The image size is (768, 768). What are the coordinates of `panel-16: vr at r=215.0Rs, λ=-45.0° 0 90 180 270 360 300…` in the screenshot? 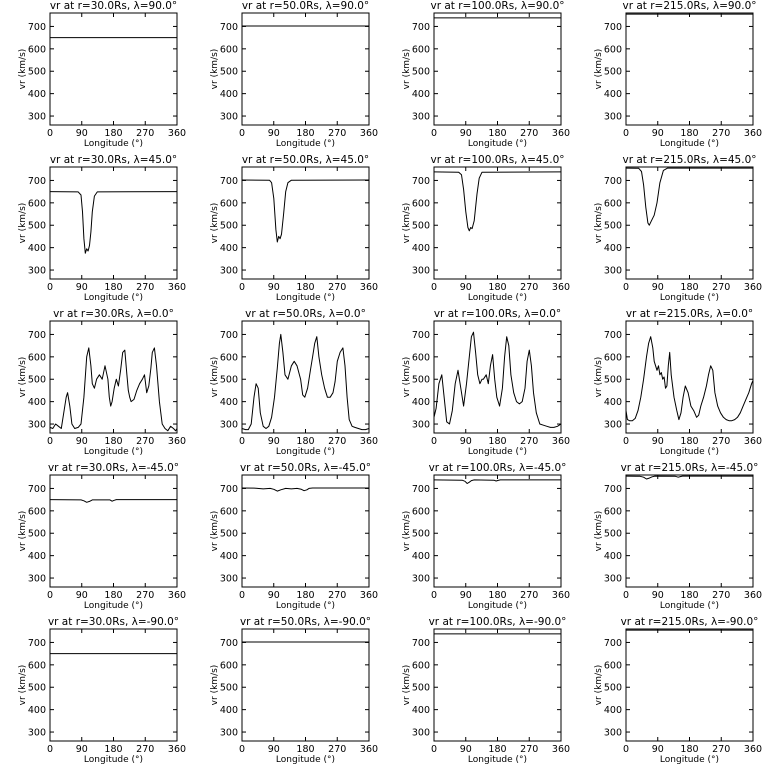 It's located at (678, 536).